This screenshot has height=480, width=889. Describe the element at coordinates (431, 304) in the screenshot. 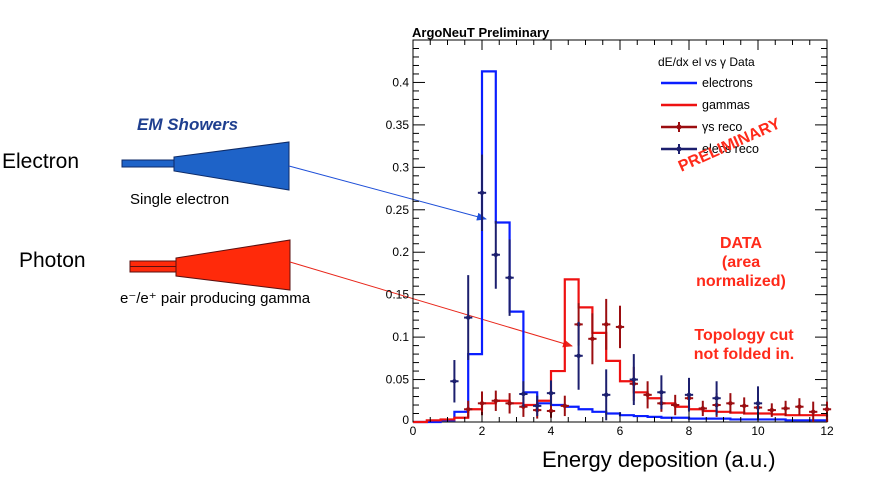

I see `photon-pointer-arrow` at that location.